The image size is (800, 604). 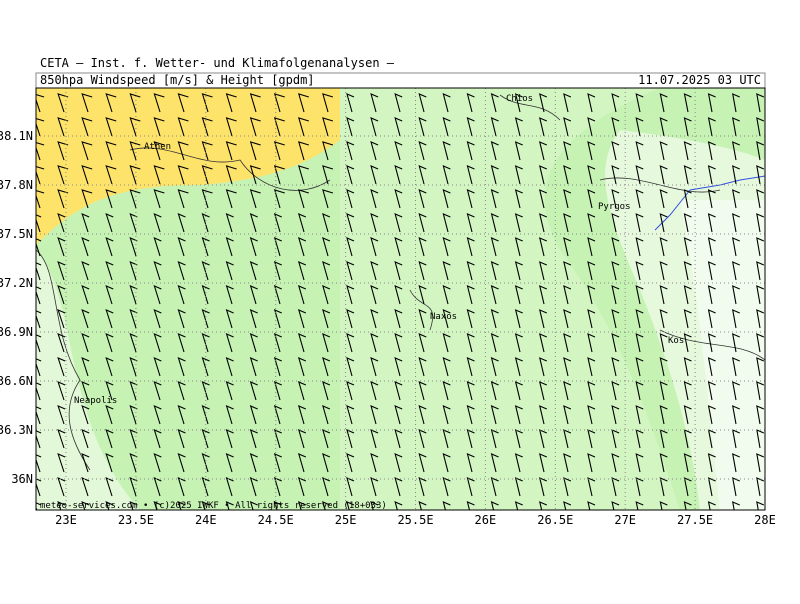 What do you see at coordinates (16, 332) in the screenshot?
I see `lat-label: 36.9N` at bounding box center [16, 332].